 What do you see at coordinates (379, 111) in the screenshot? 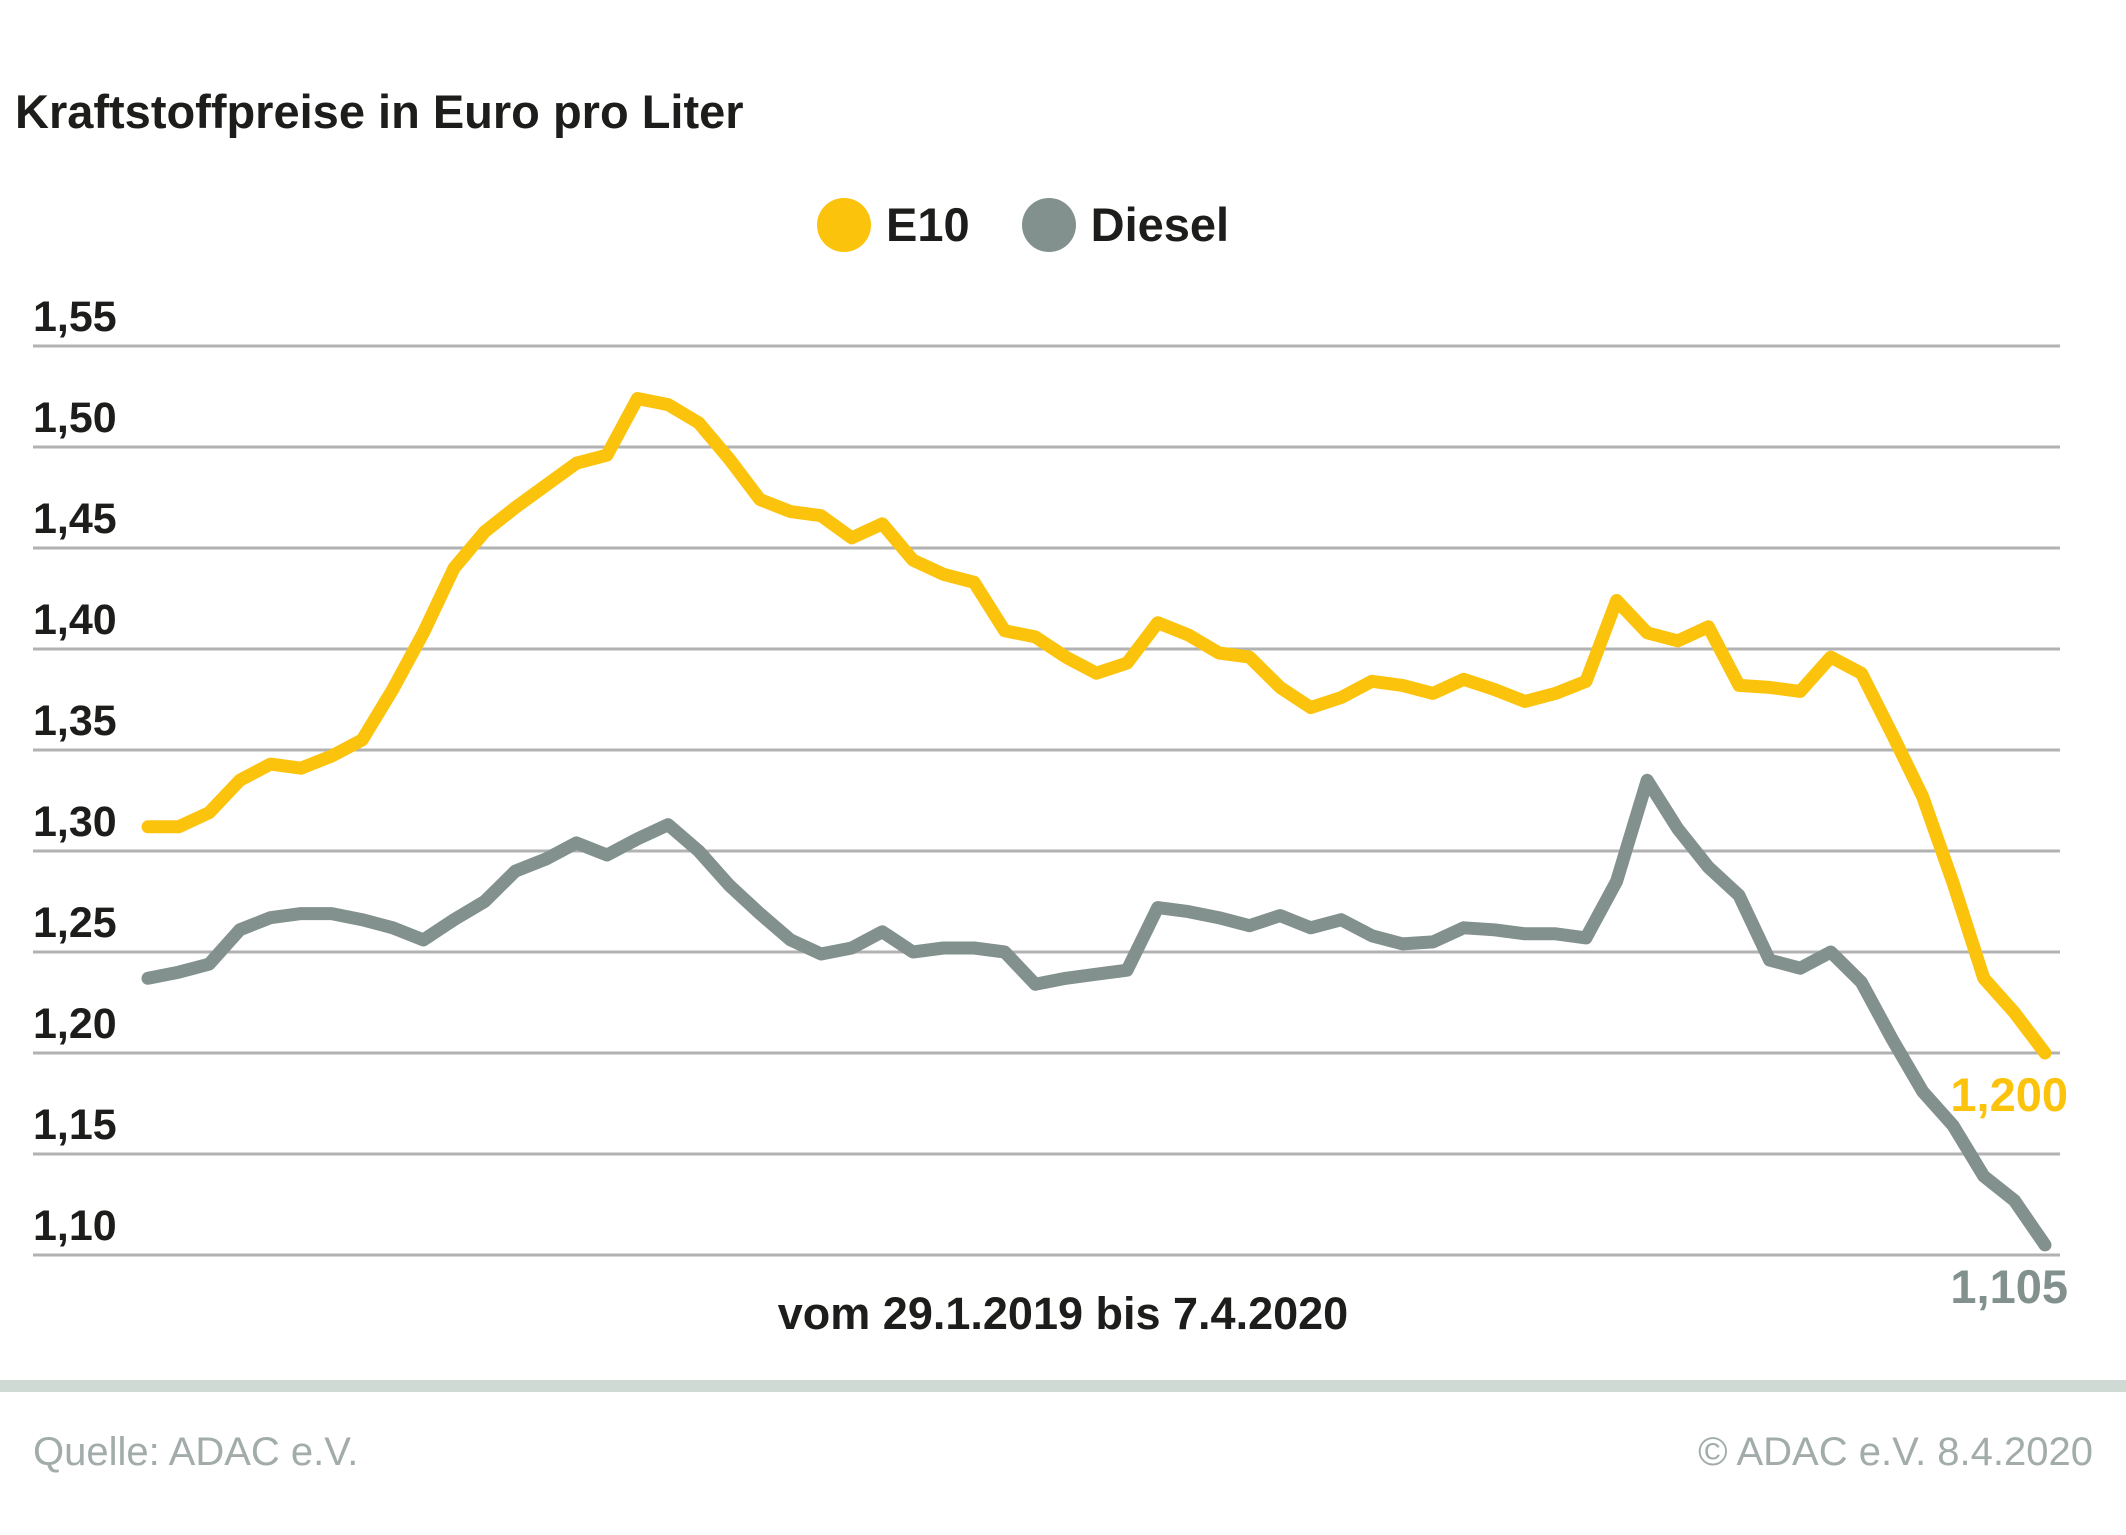
I see `chart-title: Kraftstoffpreise in Euro pro Liter` at bounding box center [379, 111].